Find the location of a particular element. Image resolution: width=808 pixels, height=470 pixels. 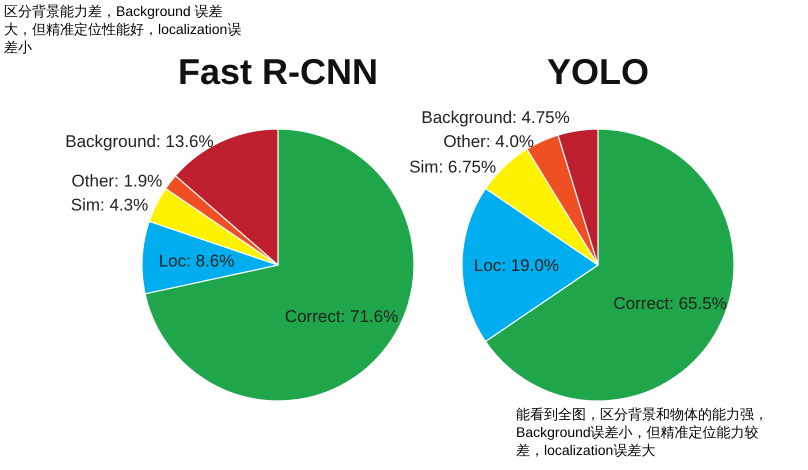

text: 能看到全图，区分背景和物体的能力强，Background误差小，但精准定位能力较差，localization误差大 is located at coordinates (642, 432).